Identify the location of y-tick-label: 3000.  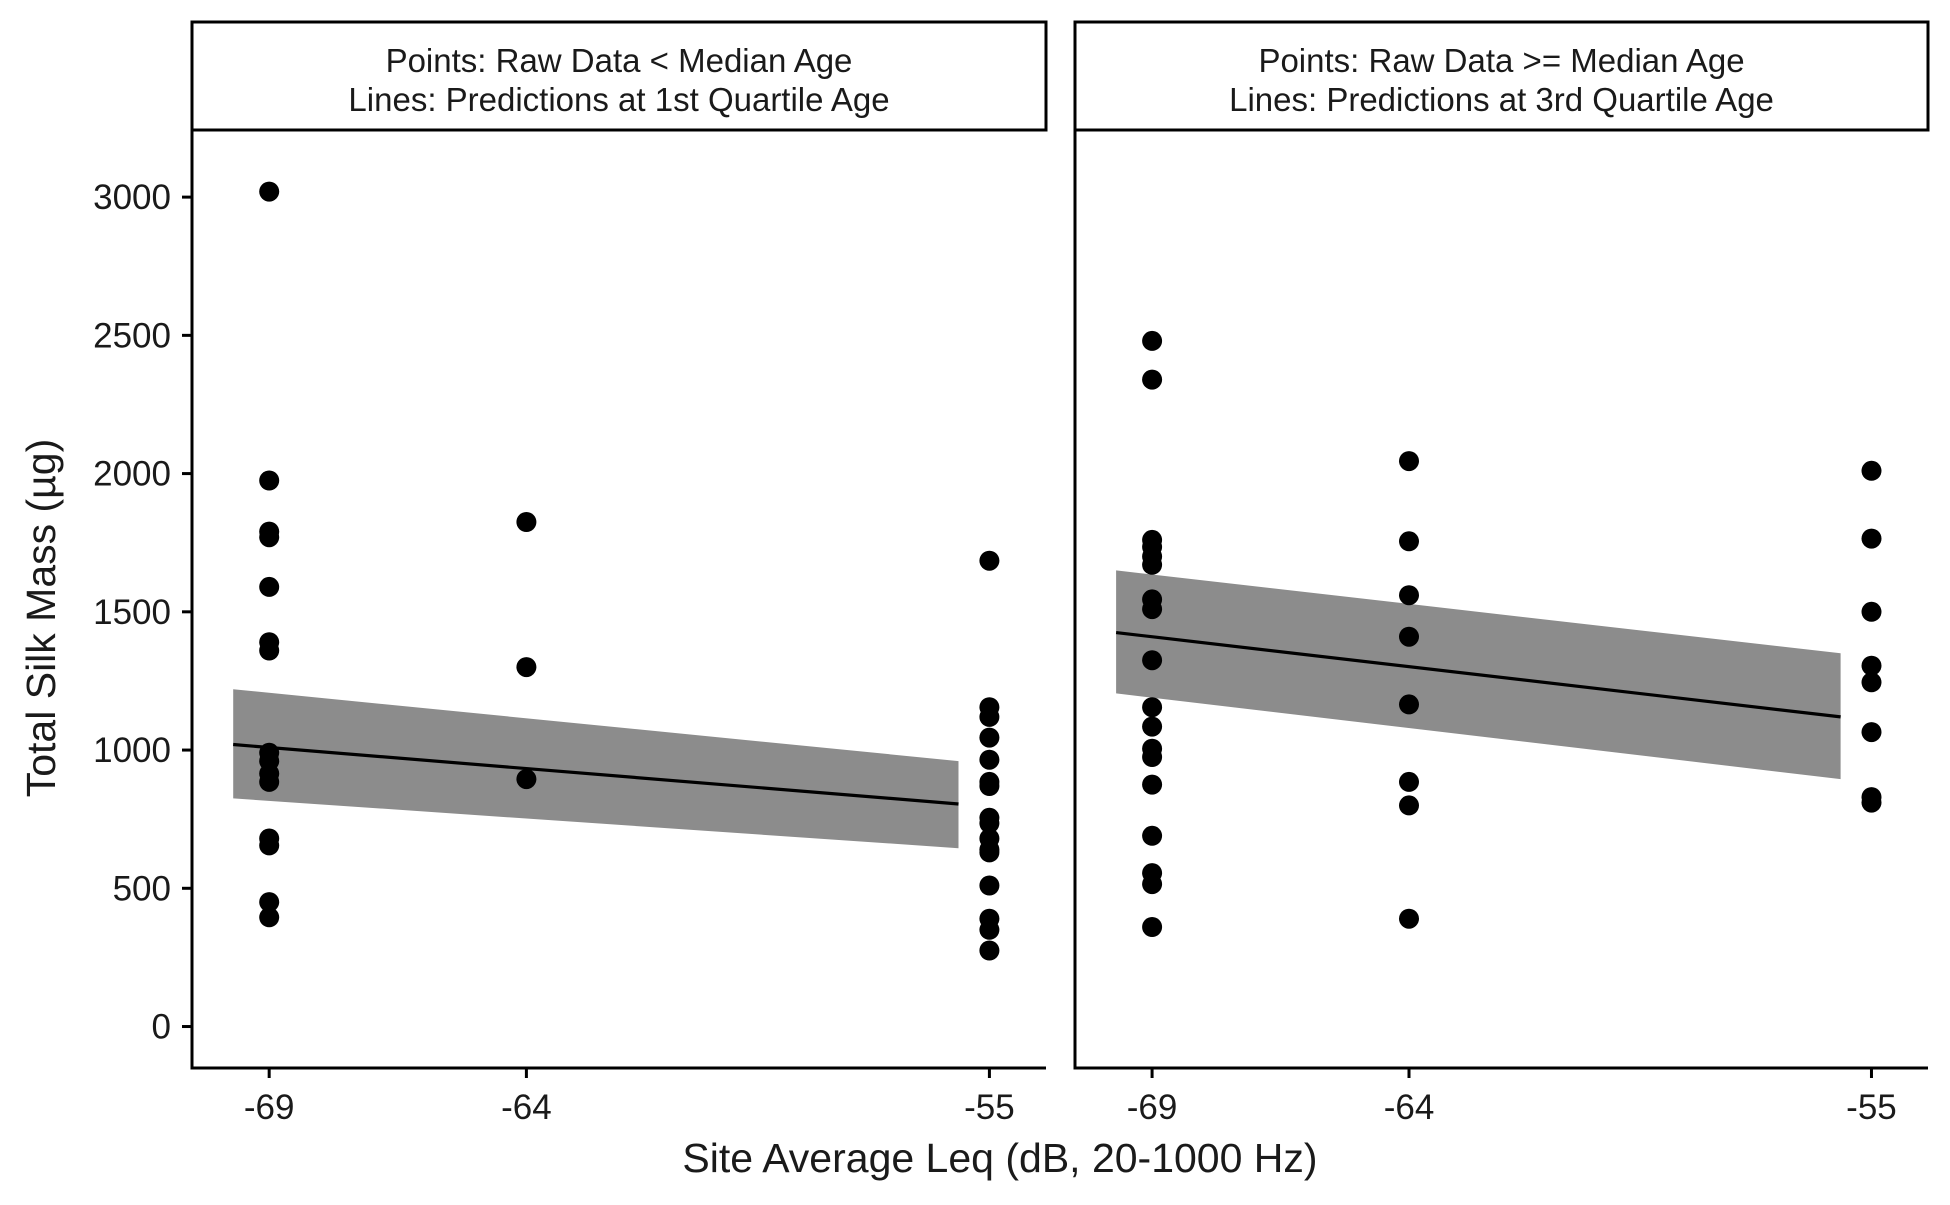
(132, 197).